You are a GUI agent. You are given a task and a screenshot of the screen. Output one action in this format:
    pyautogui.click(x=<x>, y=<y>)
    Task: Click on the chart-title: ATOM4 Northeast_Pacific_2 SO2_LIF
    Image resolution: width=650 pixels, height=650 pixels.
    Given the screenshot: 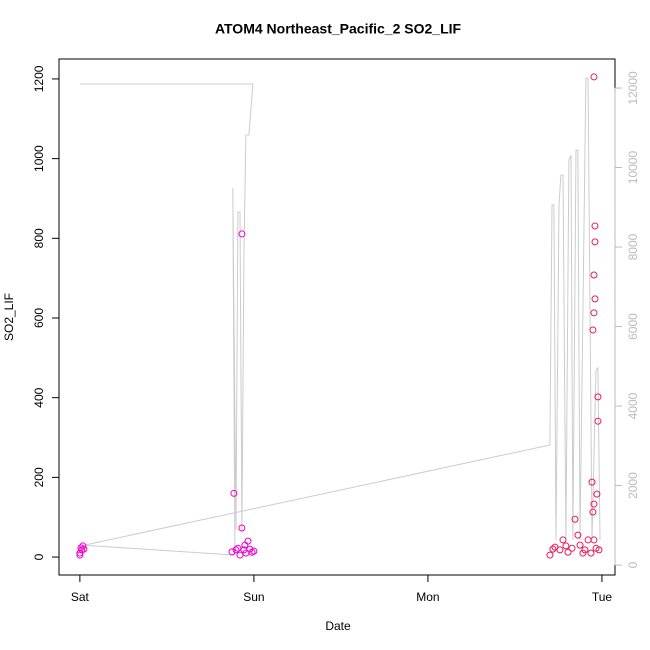 What is the action you would take?
    pyautogui.click(x=338, y=29)
    